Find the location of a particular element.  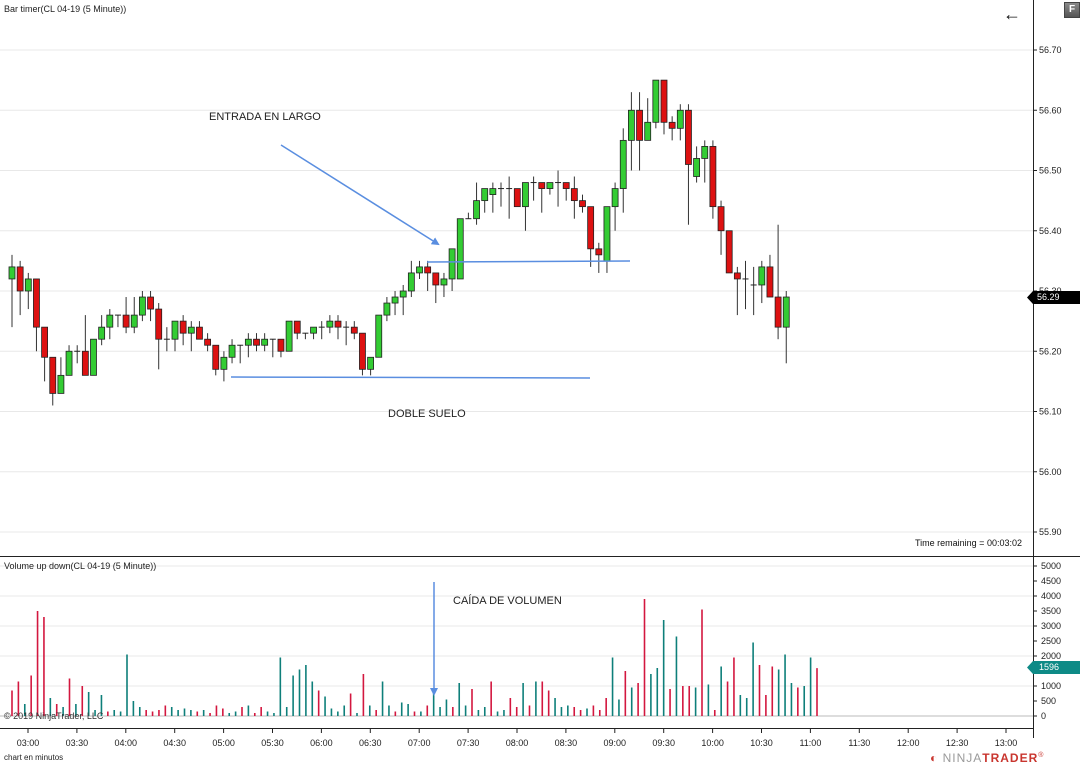

back-arrow-icon: ← is located at coordinates (1012, 14).